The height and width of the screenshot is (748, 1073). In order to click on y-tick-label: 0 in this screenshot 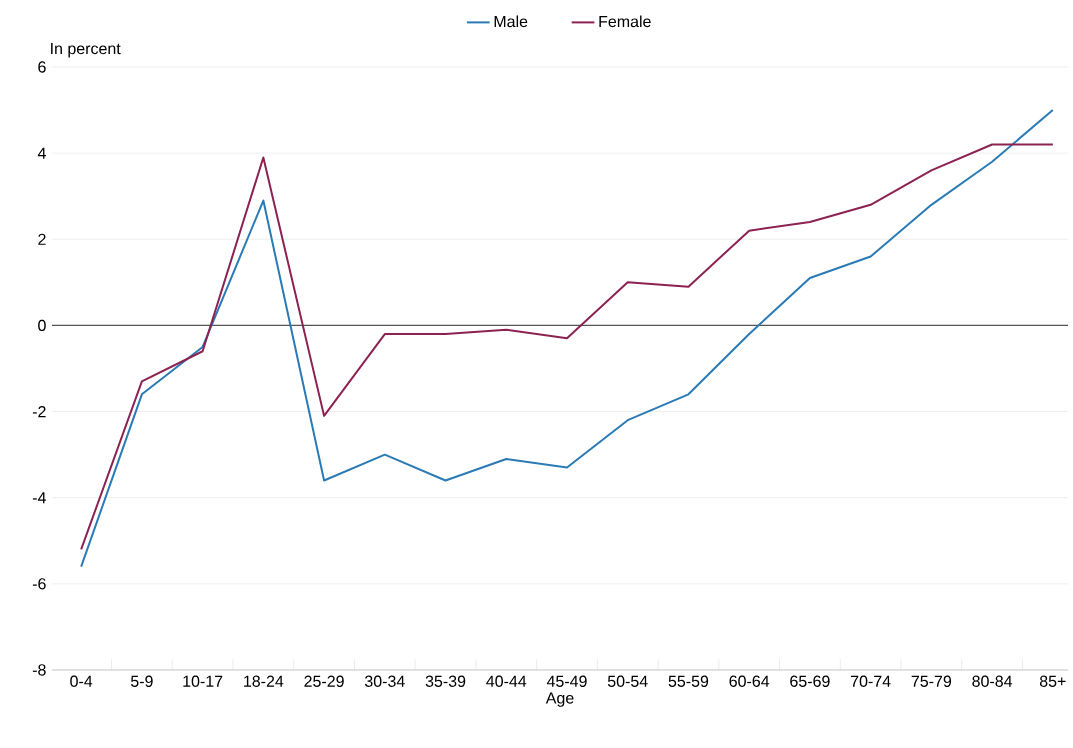, I will do `click(42, 325)`.